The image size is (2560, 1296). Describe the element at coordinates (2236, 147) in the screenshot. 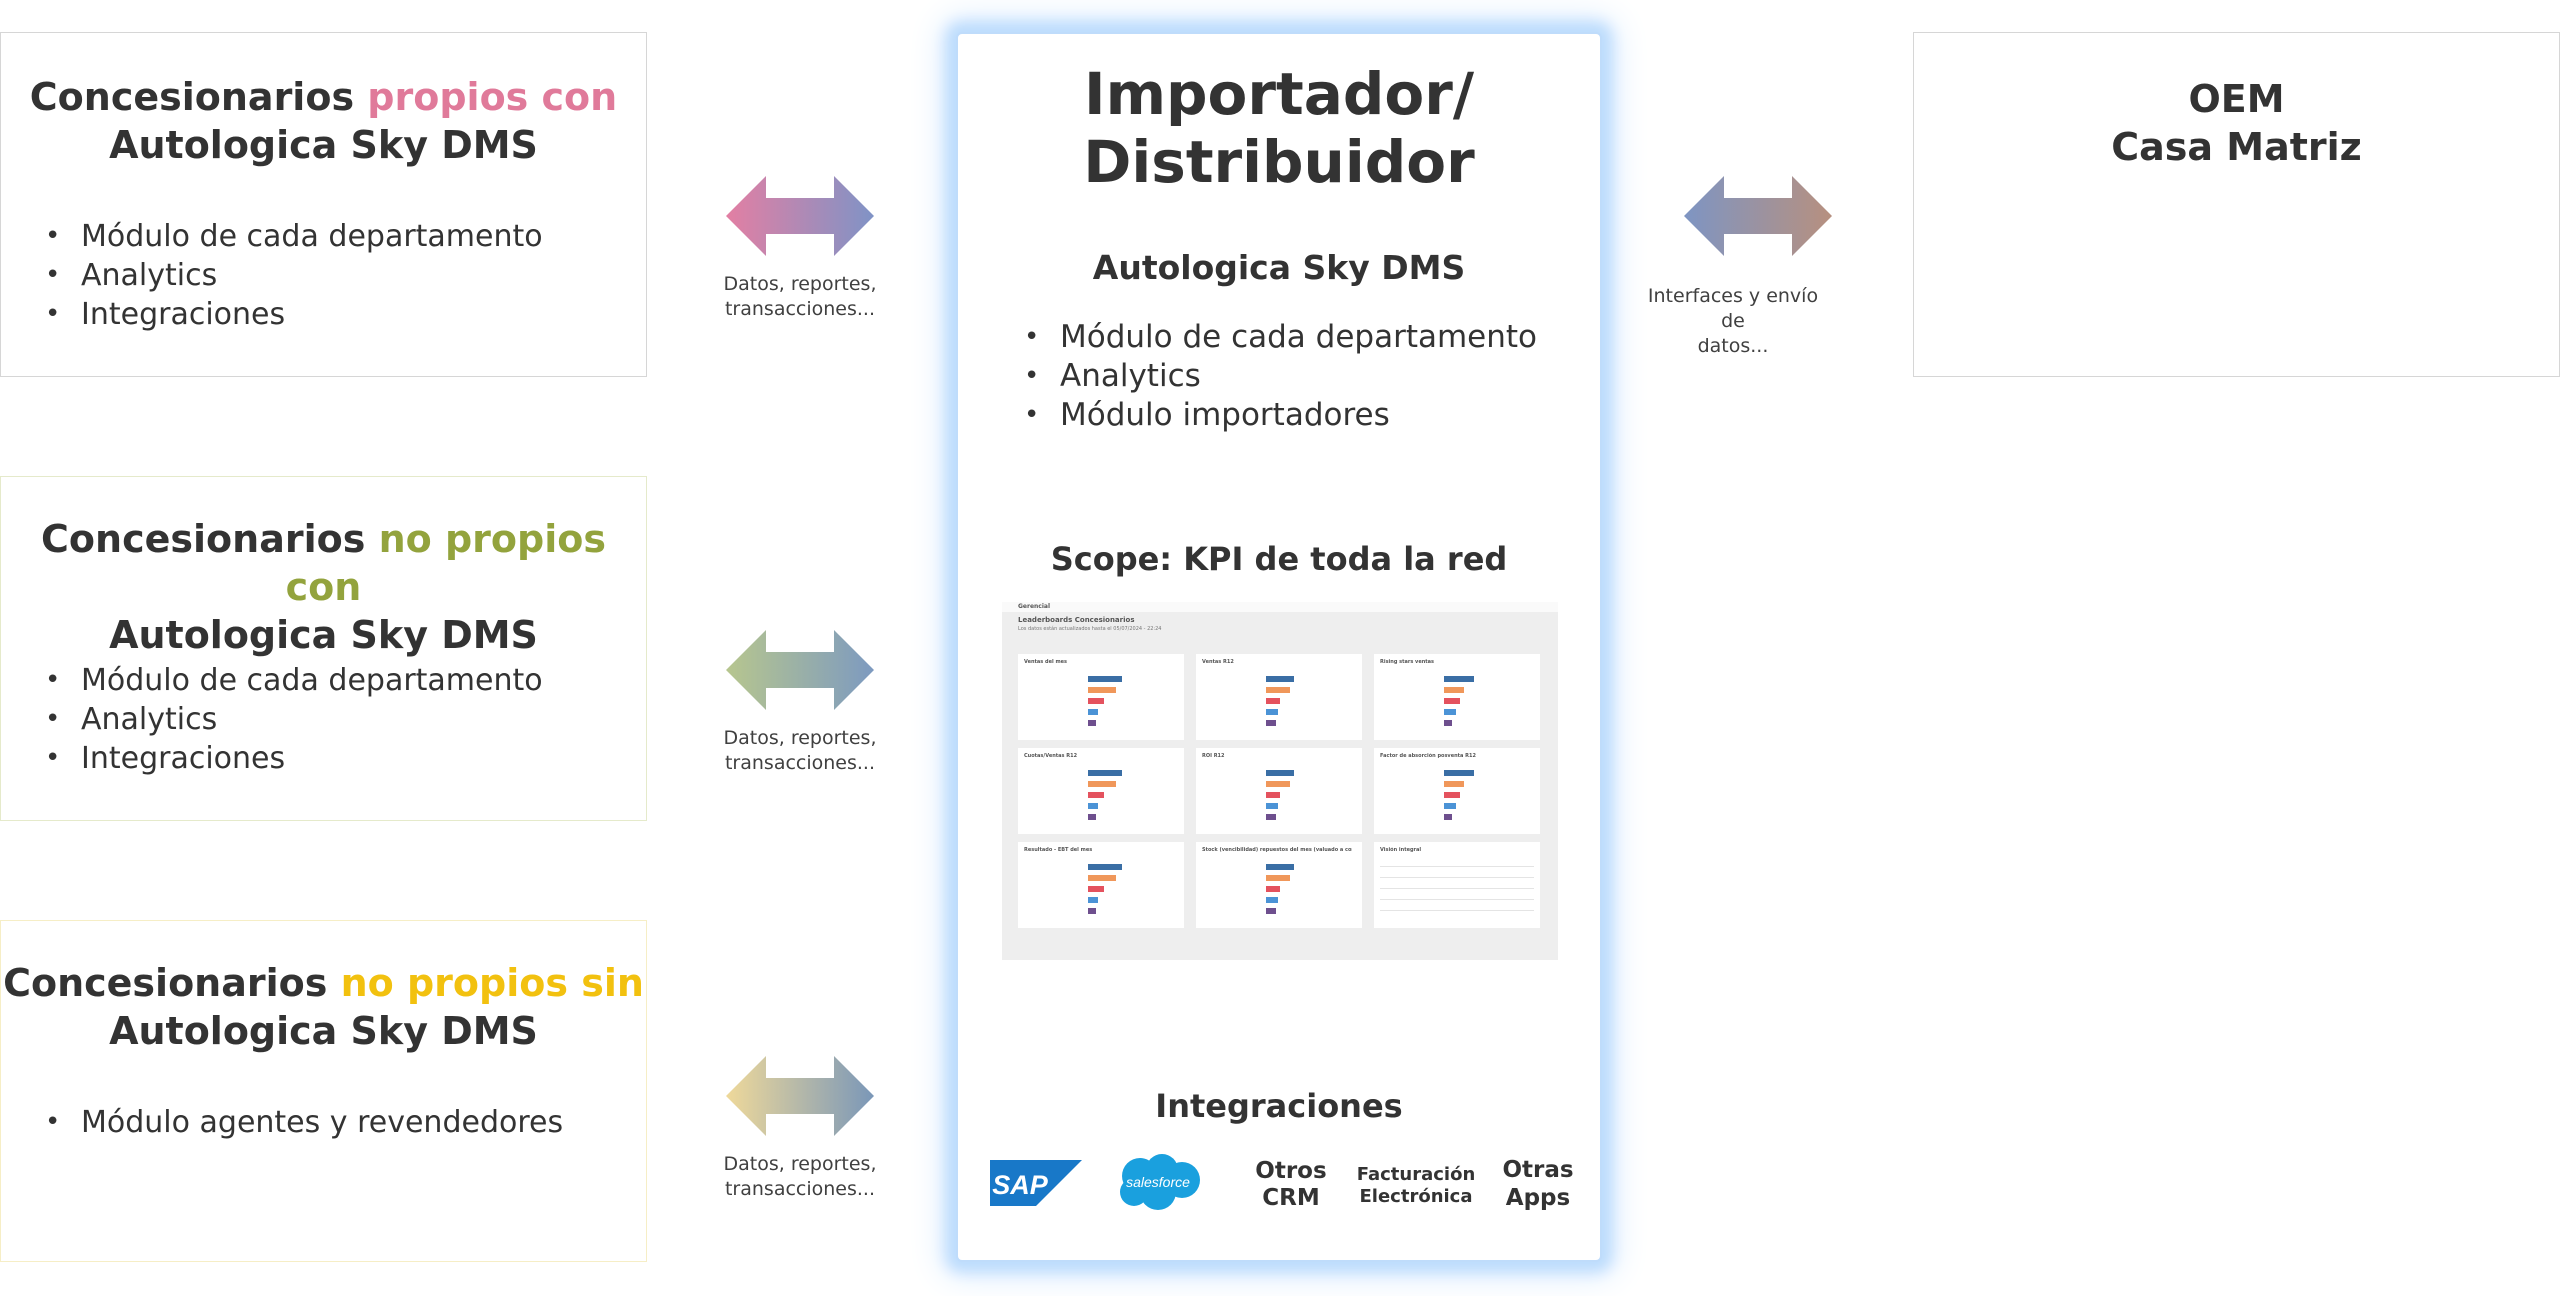

I see `title-line2: Casa Matriz` at that location.